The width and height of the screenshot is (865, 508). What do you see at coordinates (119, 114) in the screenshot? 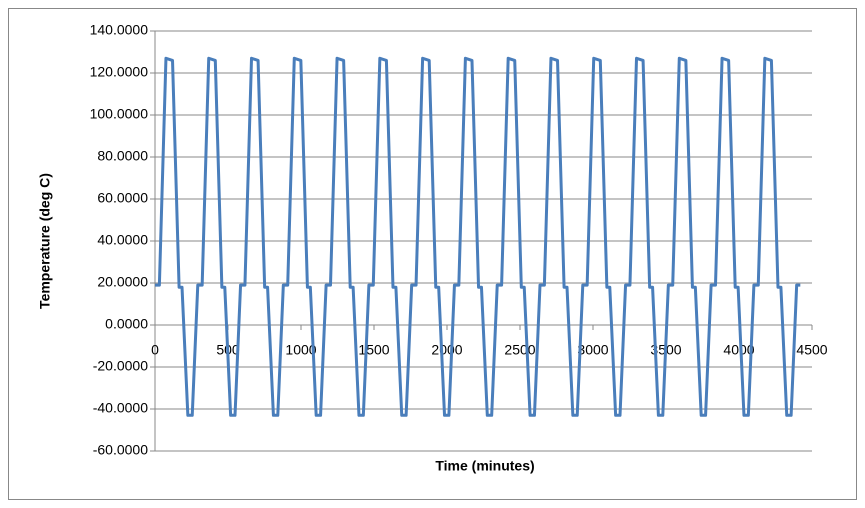
I see `y-tick-label: 100.0000` at bounding box center [119, 114].